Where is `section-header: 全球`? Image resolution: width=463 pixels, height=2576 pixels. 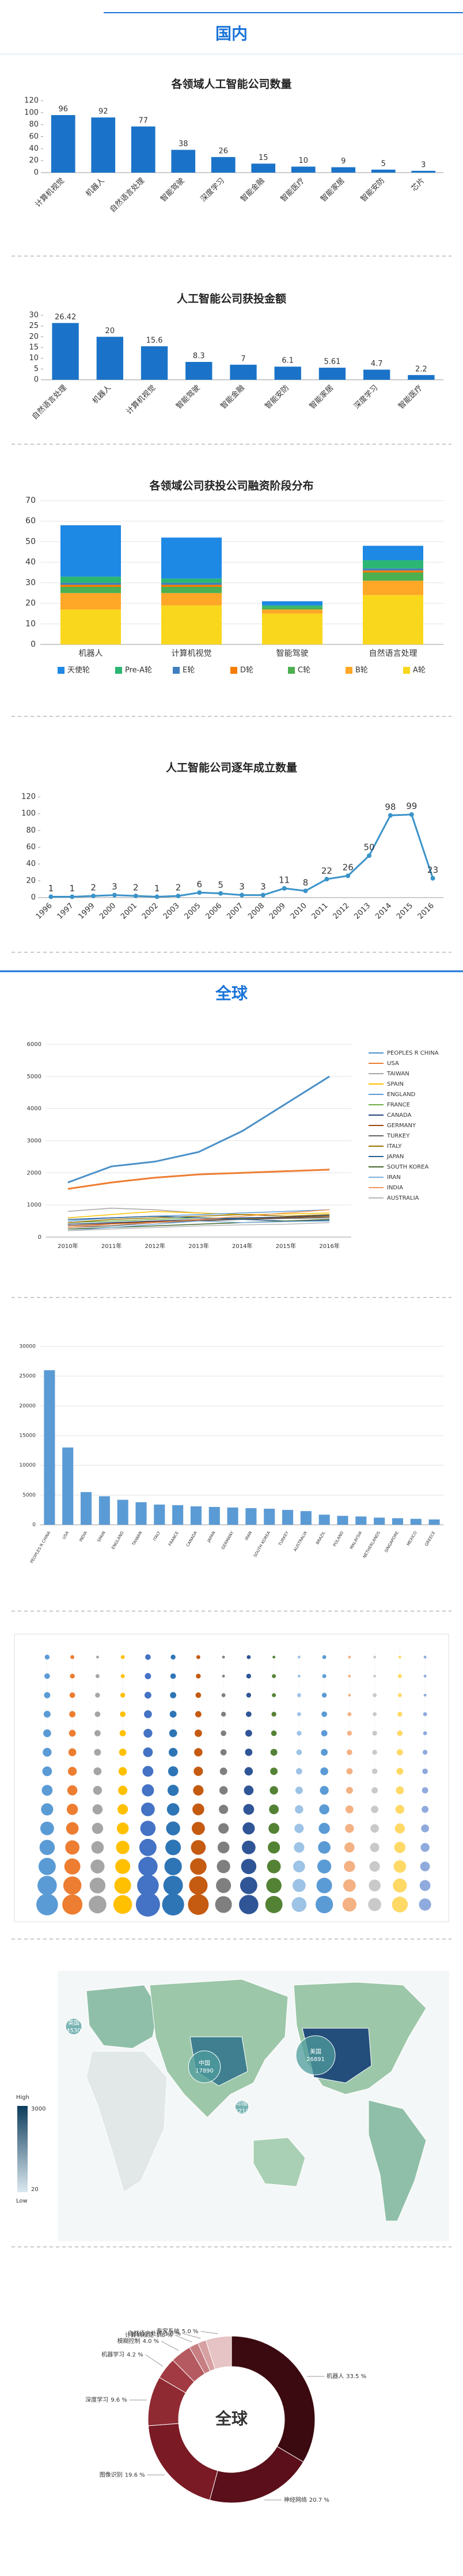
section-header: 全球 is located at coordinates (231, 993).